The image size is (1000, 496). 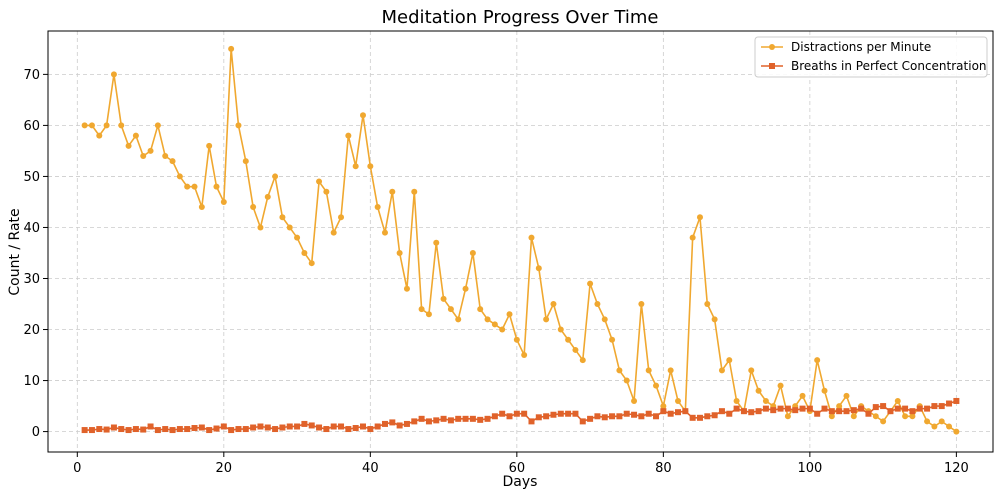 I want to click on x-axis-label: Days, so click(x=520, y=482).